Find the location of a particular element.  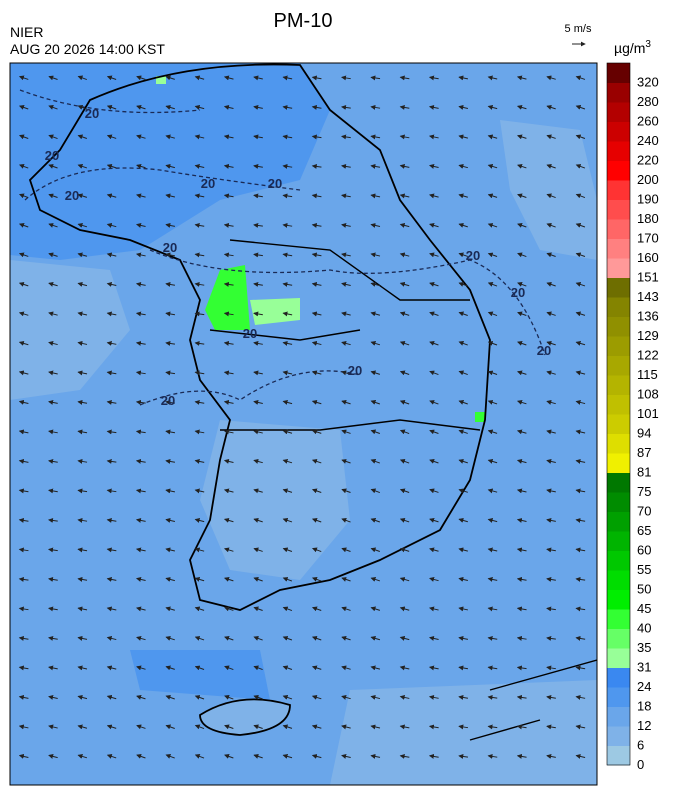

unit-sup: 3 is located at coordinates (648, 44).